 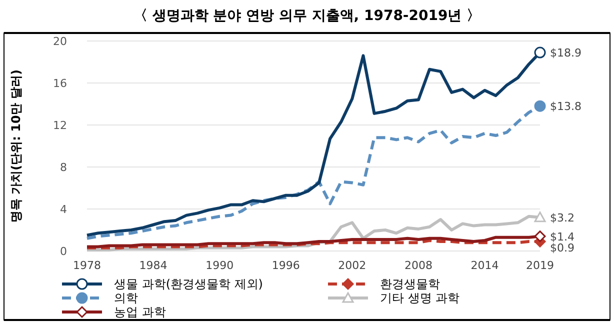 What do you see at coordinates (63, 251) in the screenshot?
I see `y-tick-label: 0` at bounding box center [63, 251].